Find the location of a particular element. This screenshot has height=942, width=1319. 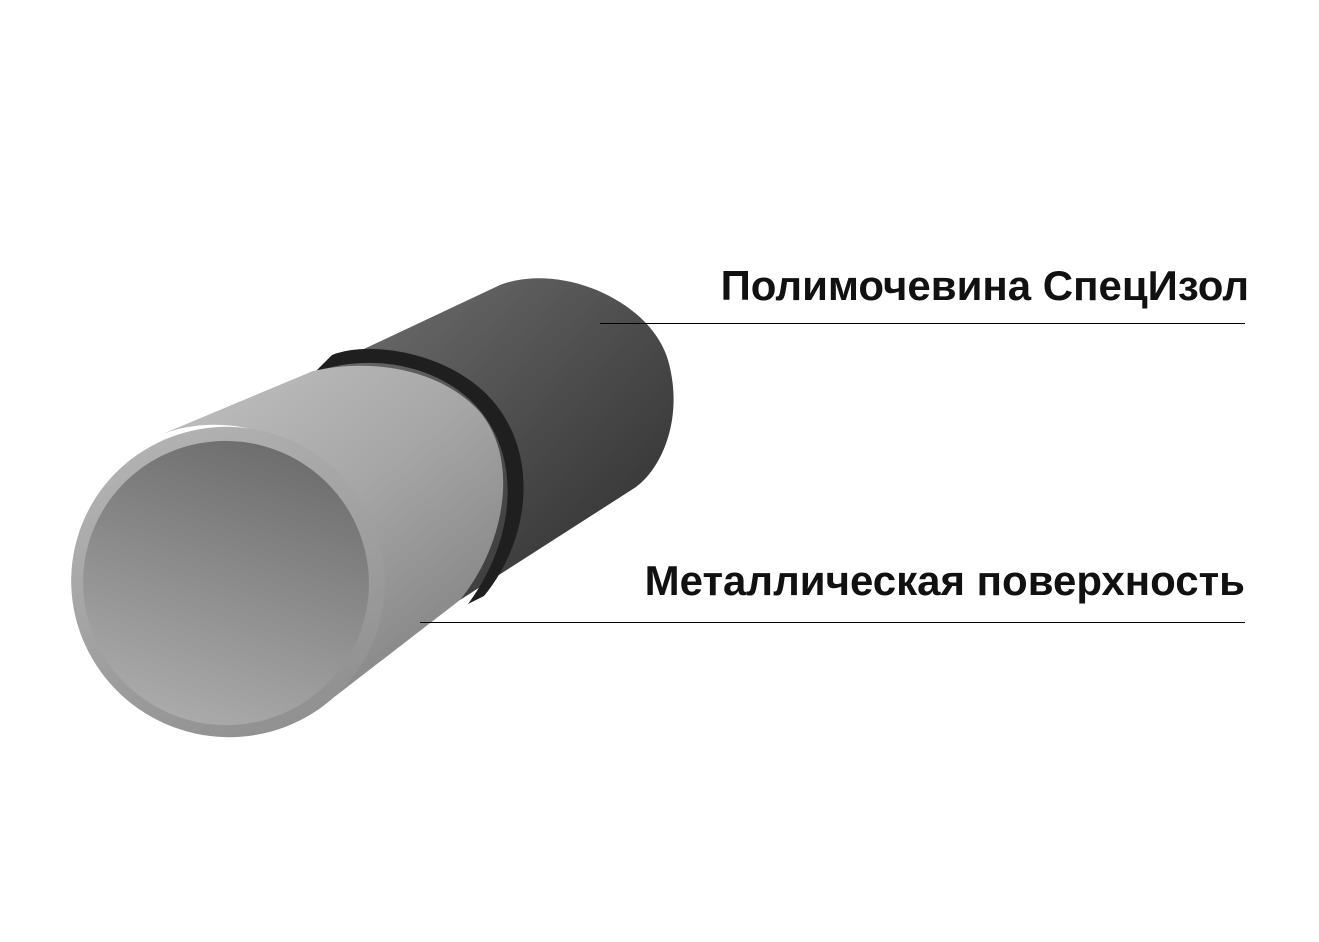

metal-section is located at coordinates (332, 536).